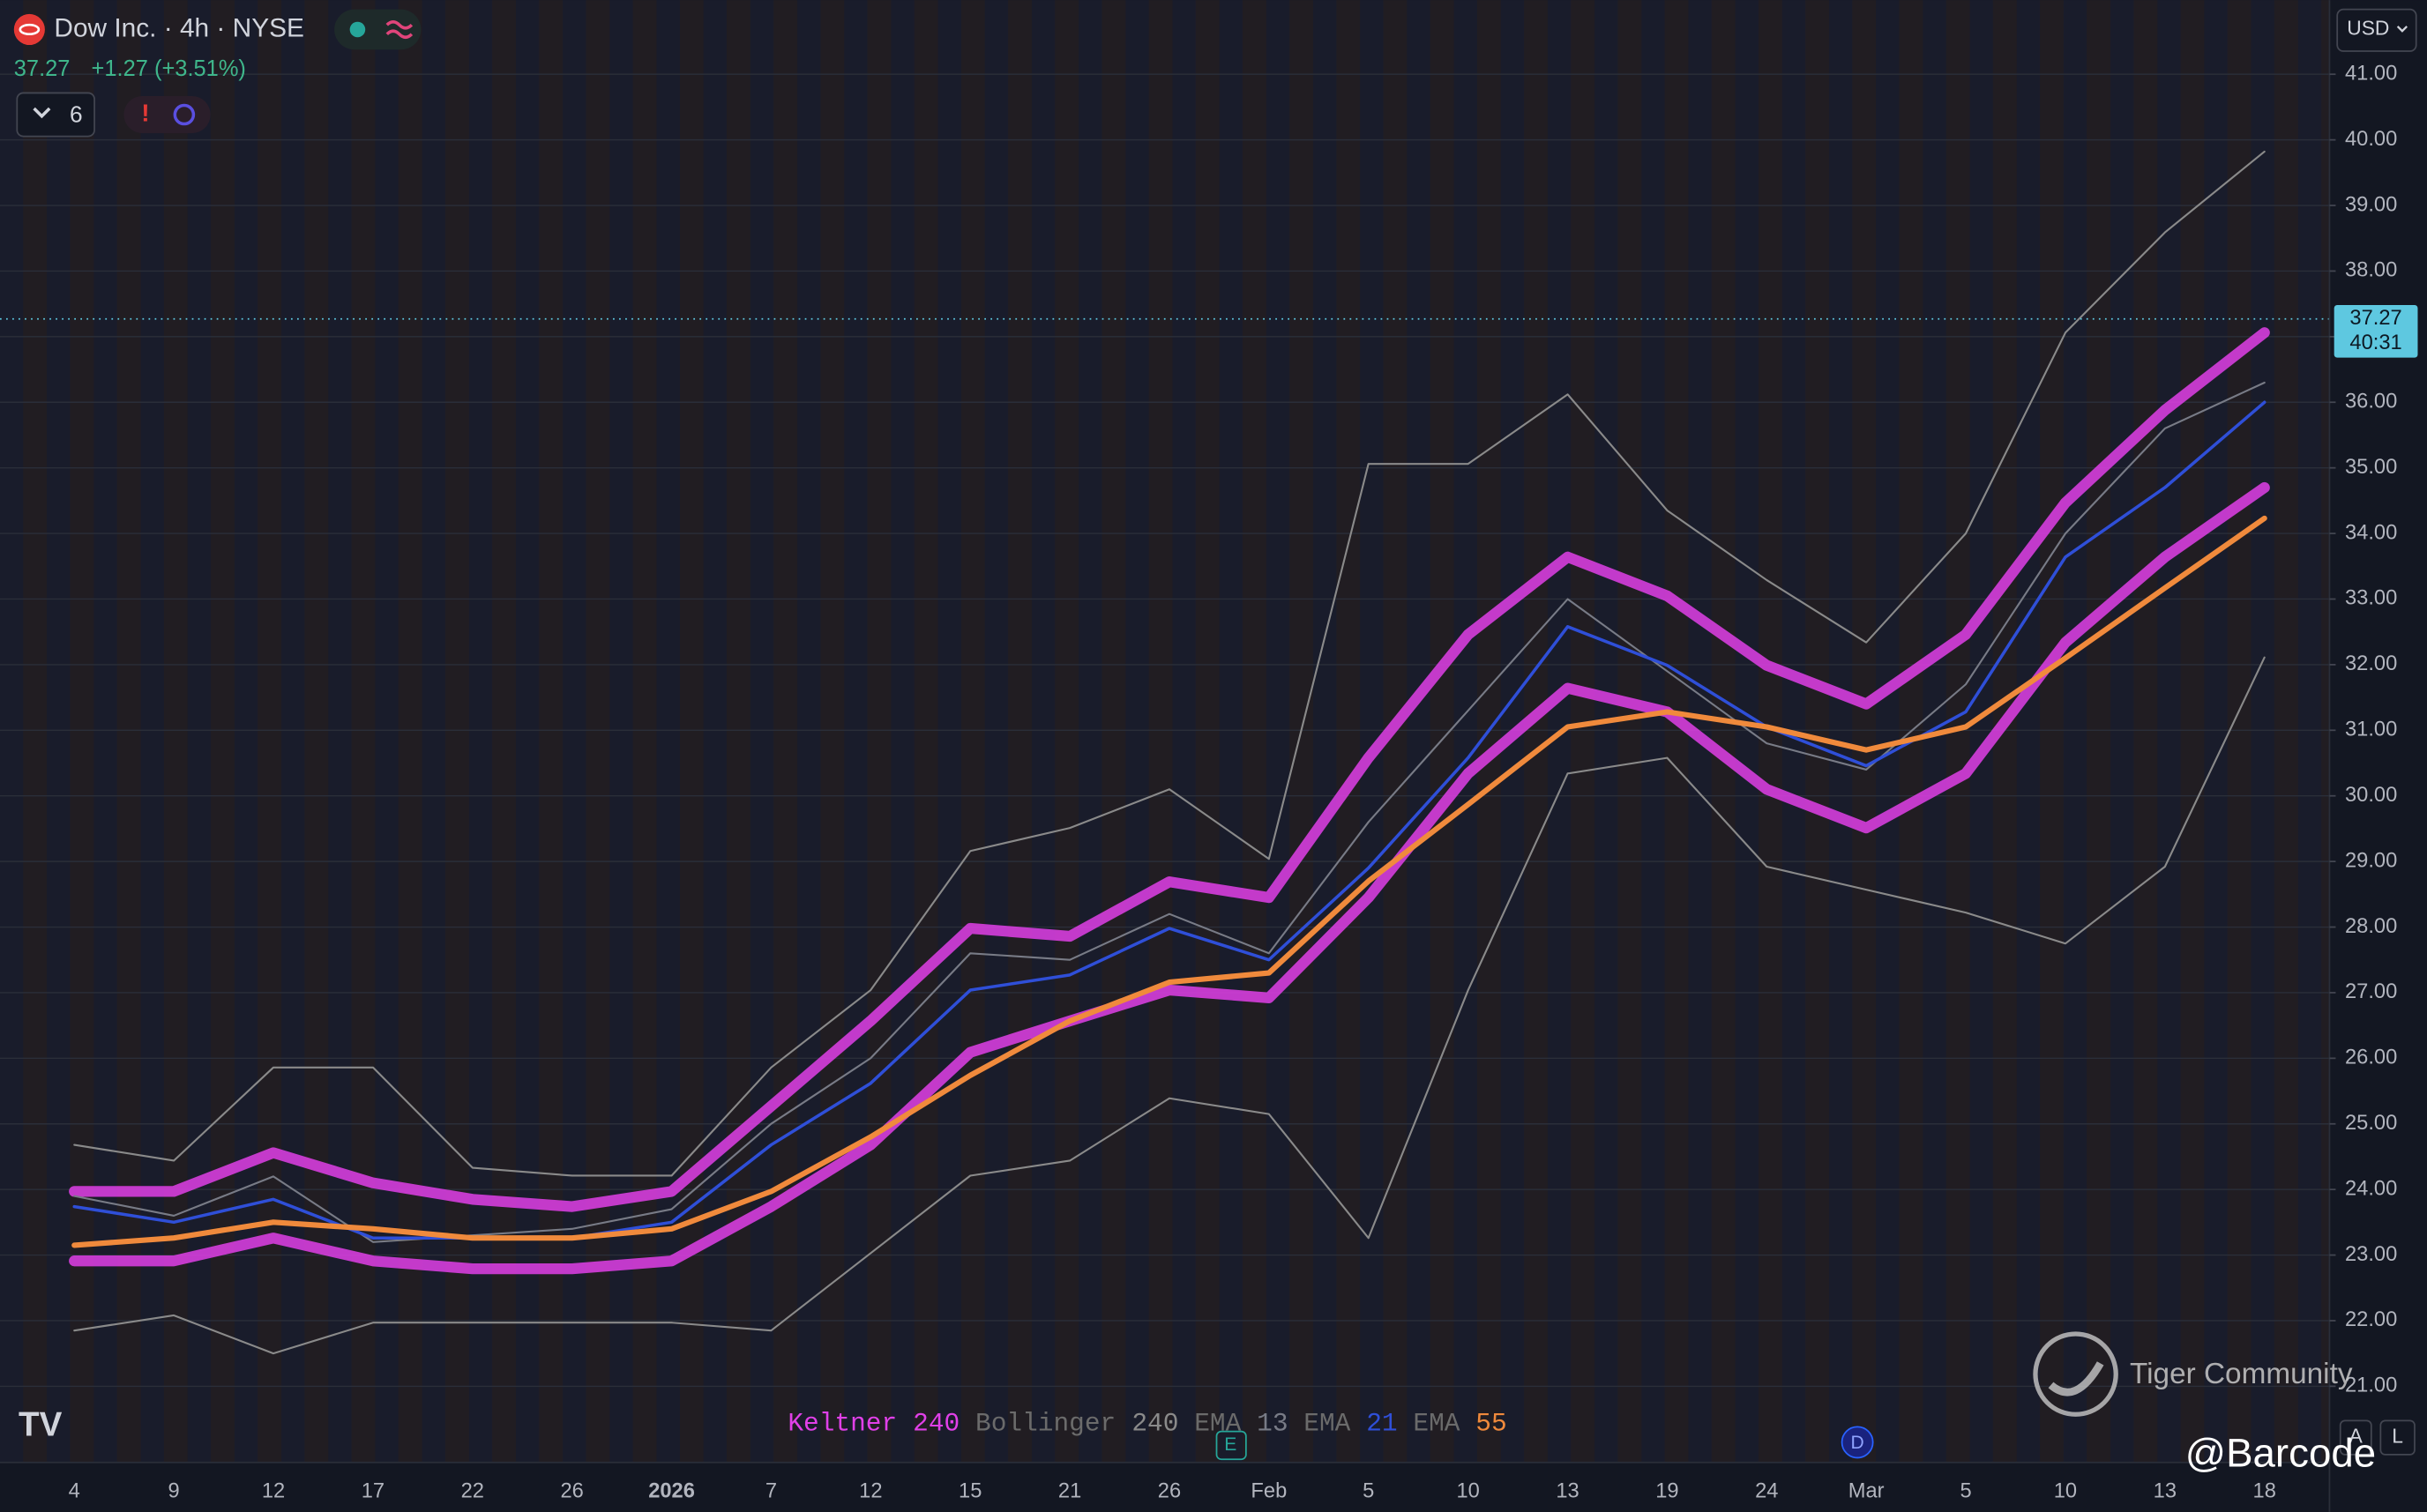 The image size is (2427, 1512). What do you see at coordinates (2368, 29) in the screenshot?
I see `currency-label: USD` at bounding box center [2368, 29].